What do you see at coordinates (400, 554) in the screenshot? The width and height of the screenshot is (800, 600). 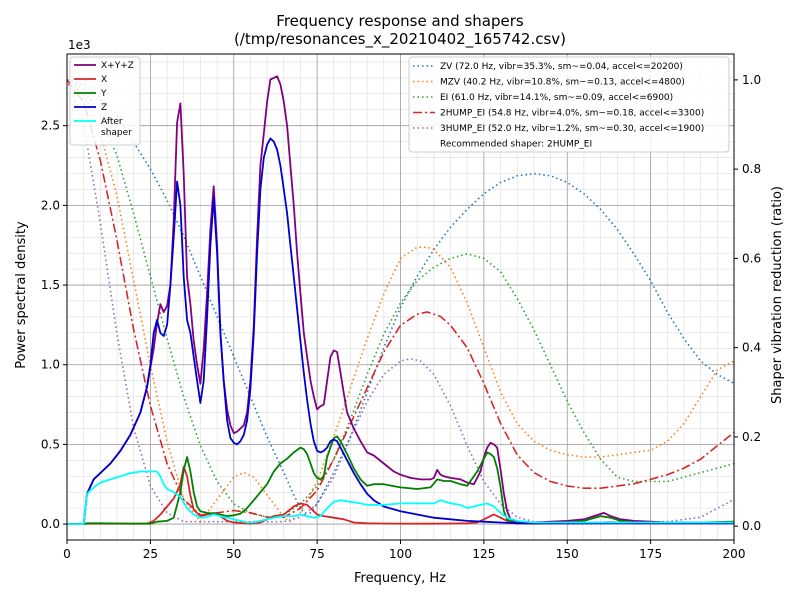 I see `x-tick-label: 100` at bounding box center [400, 554].